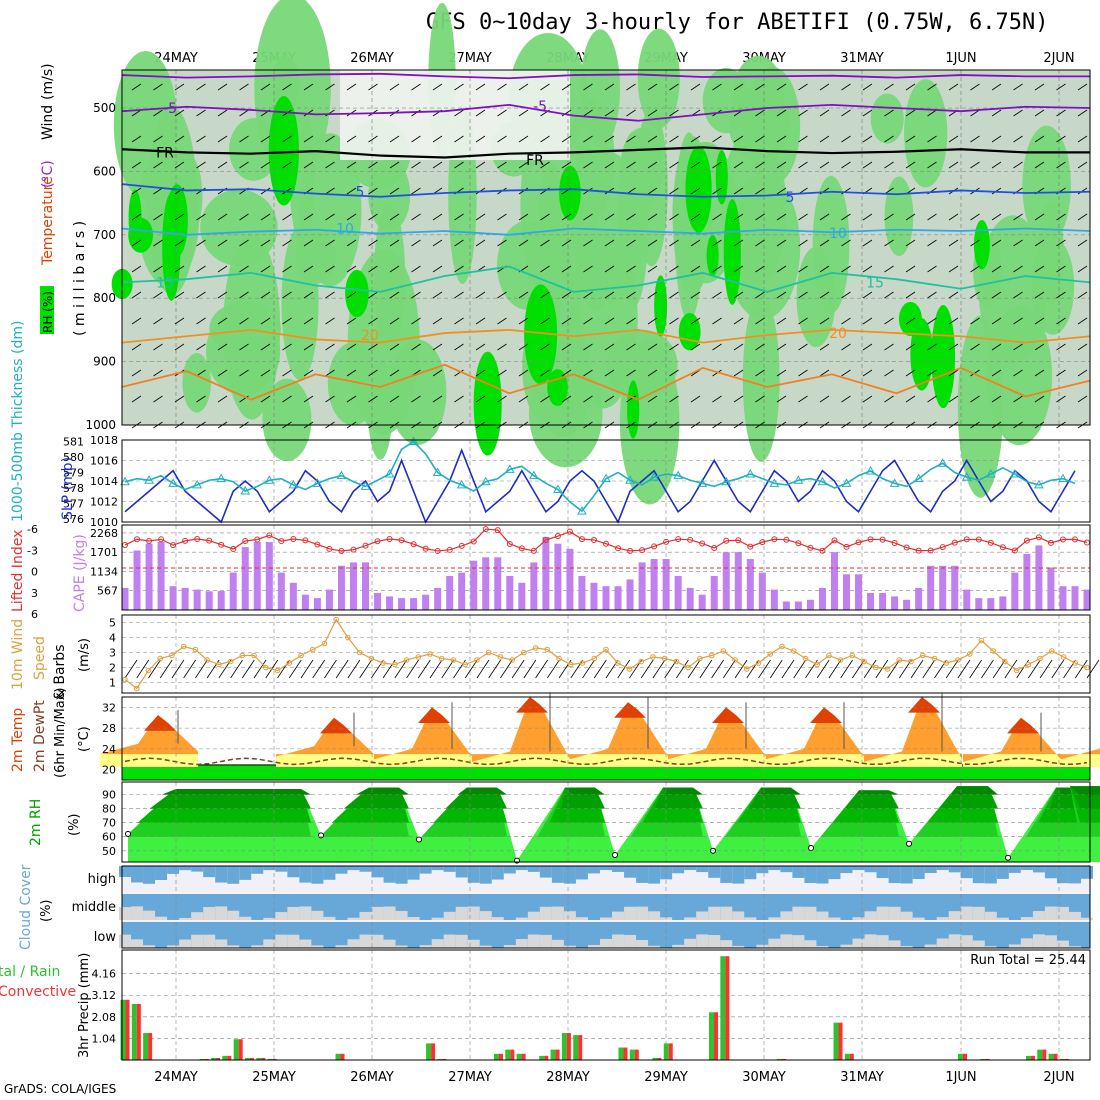 This screenshot has height=1100, width=1100. What do you see at coordinates (104, 571) in the screenshot?
I see `cape-tick-label: 1134` at bounding box center [104, 571].